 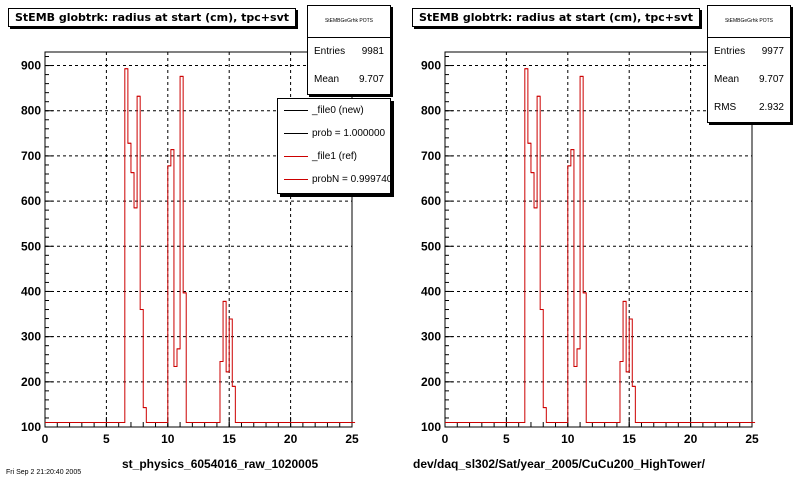 I want to click on legend-entry: probN = 0.999740, so click(x=334, y=179).